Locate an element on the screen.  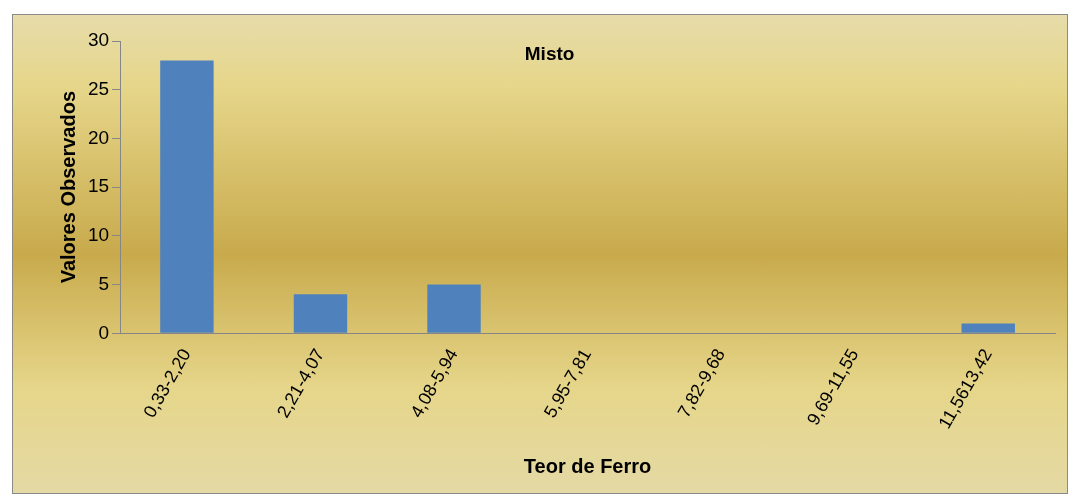
y-tick-label: 25 is located at coordinates (98, 88).